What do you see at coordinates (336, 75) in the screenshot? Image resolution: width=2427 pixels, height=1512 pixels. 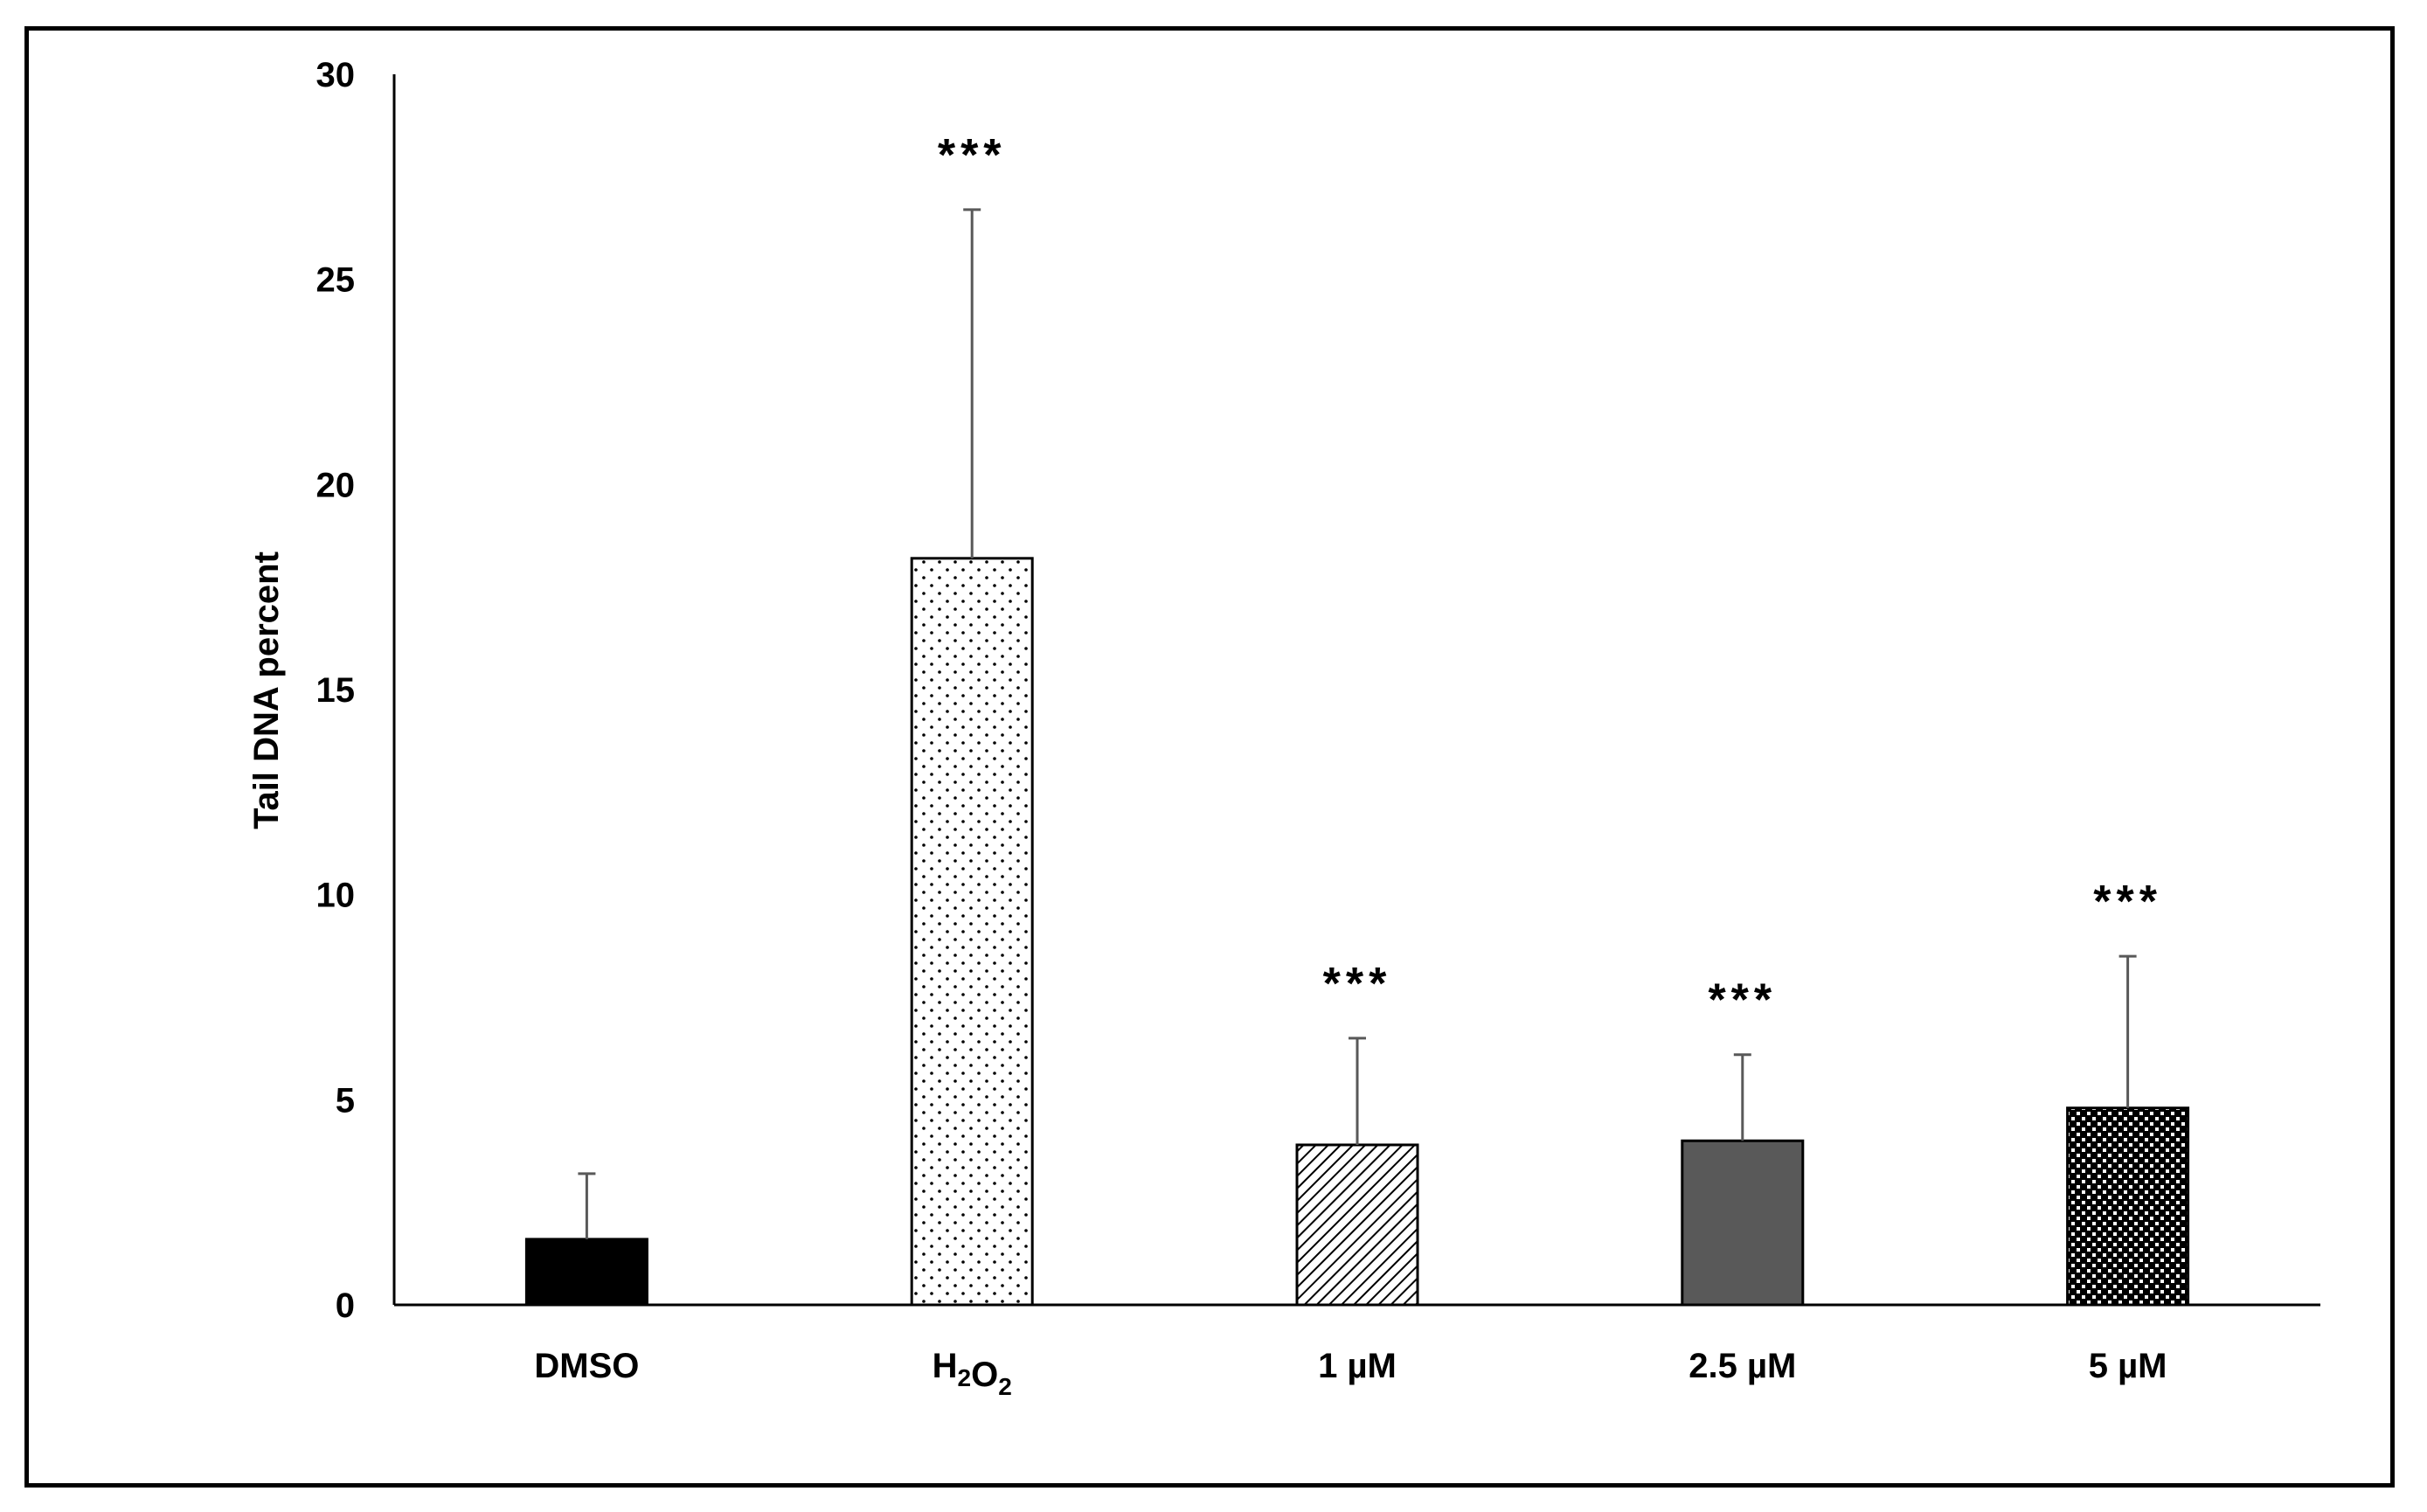 I see `y-tick-label-6: 30` at bounding box center [336, 75].